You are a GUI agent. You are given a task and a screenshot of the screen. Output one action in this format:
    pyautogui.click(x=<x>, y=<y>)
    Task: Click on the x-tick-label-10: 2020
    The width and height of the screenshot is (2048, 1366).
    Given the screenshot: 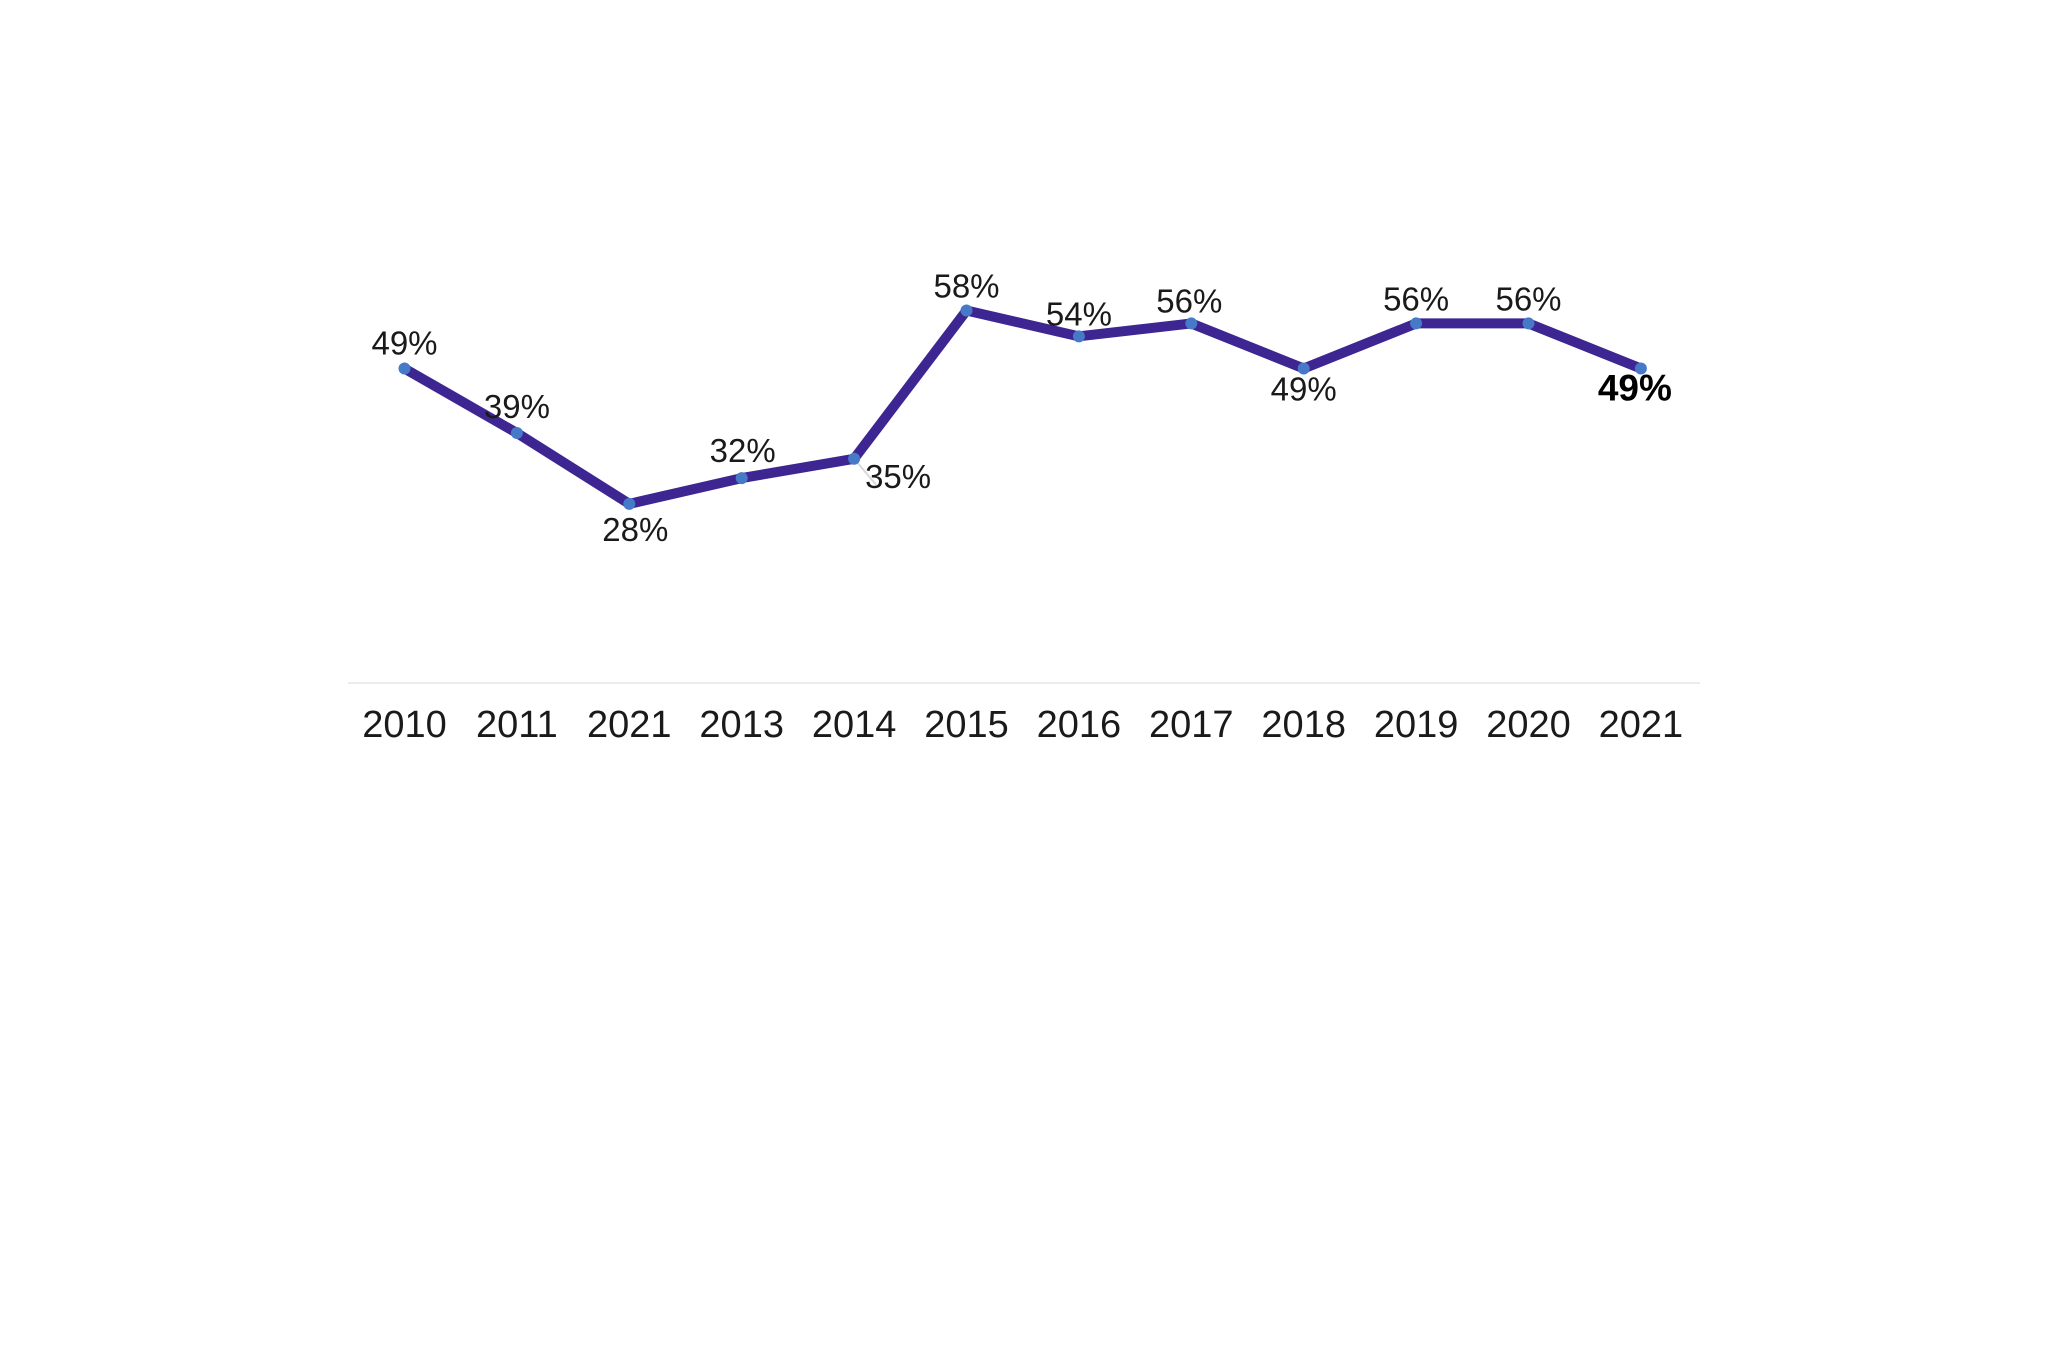 What is the action you would take?
    pyautogui.click(x=1528, y=725)
    